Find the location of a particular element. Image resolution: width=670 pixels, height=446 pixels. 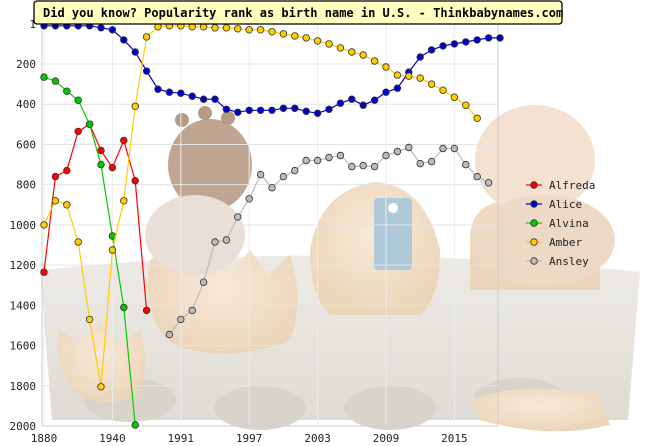

legend-label-alice: Alice is located at coordinates (565, 204).